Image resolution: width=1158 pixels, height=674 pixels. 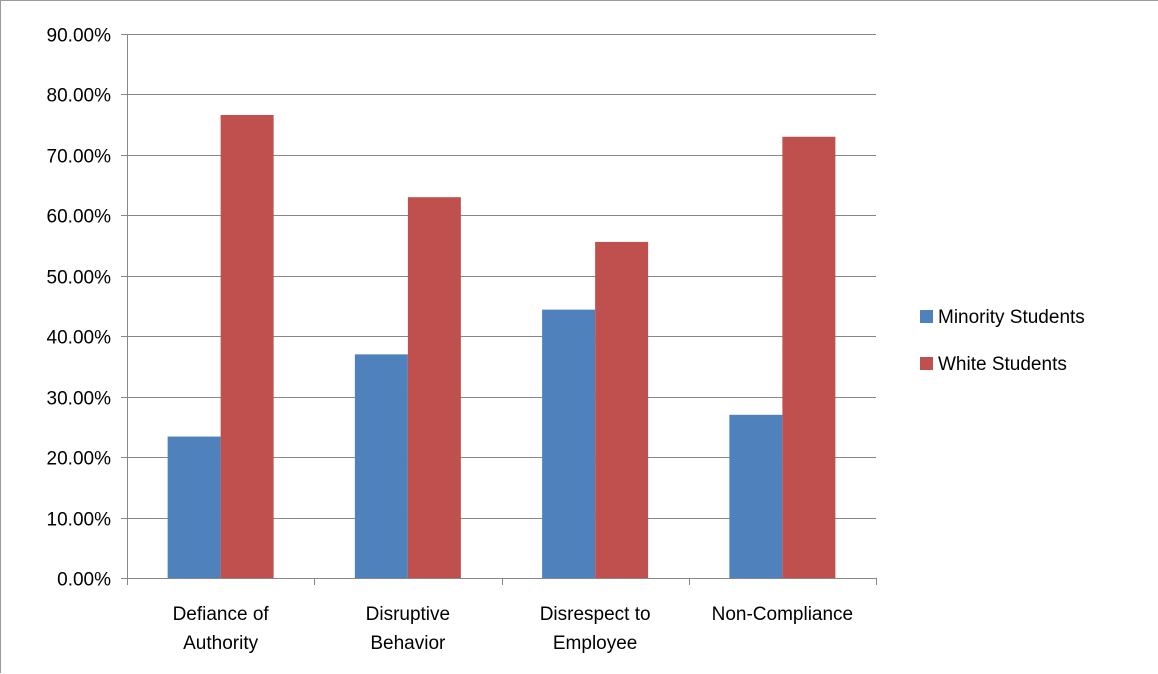 I want to click on y-tick-label: 20.00%, so click(x=79, y=459).